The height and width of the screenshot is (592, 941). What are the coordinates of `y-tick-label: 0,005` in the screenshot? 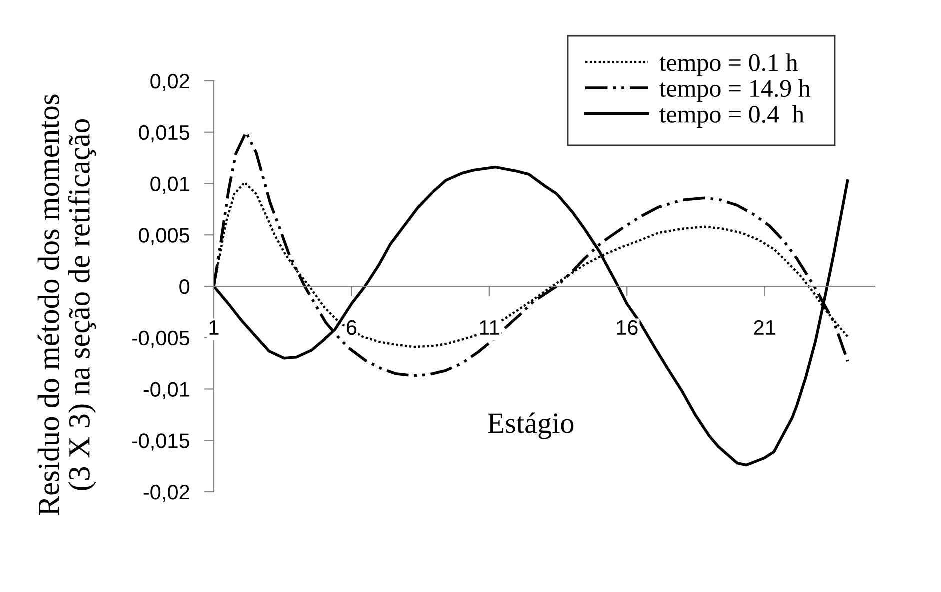 It's located at (164, 237).